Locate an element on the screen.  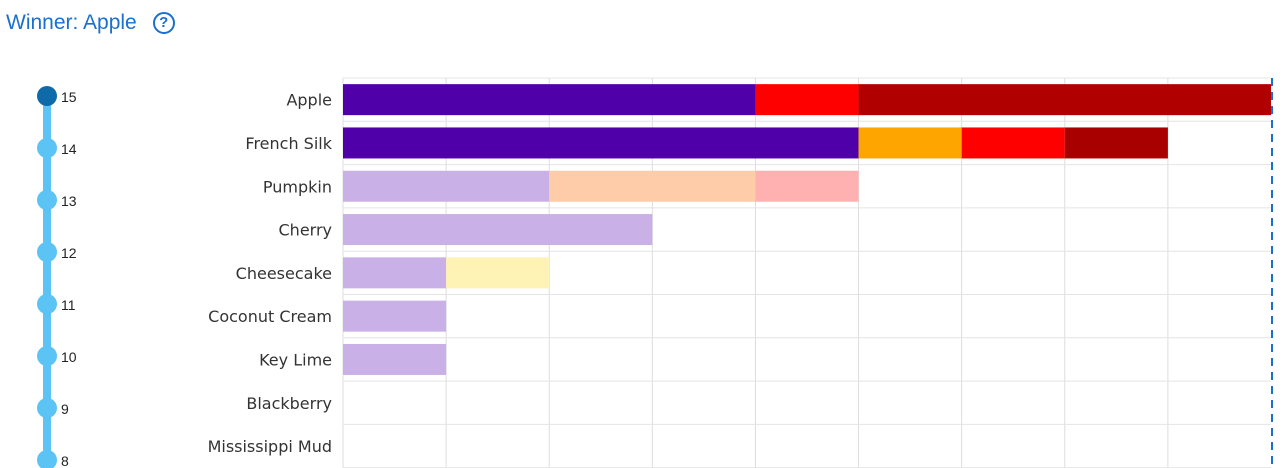
slider-step-label: 14 is located at coordinates (69, 149).